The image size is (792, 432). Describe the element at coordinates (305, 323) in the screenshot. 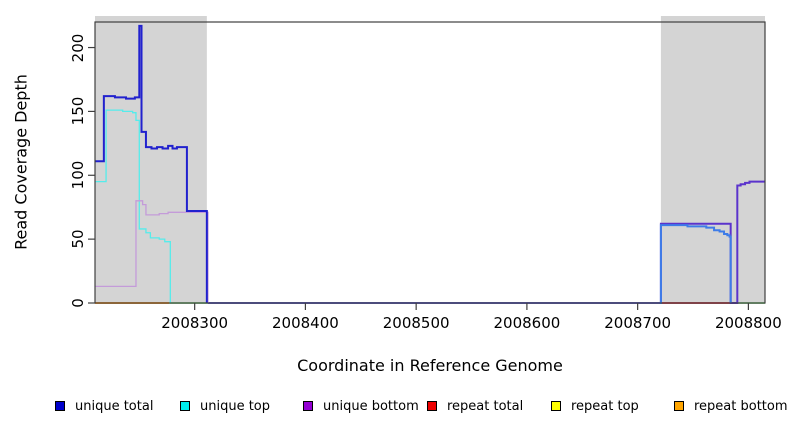

I see `x-tick-label: 2008400` at that location.